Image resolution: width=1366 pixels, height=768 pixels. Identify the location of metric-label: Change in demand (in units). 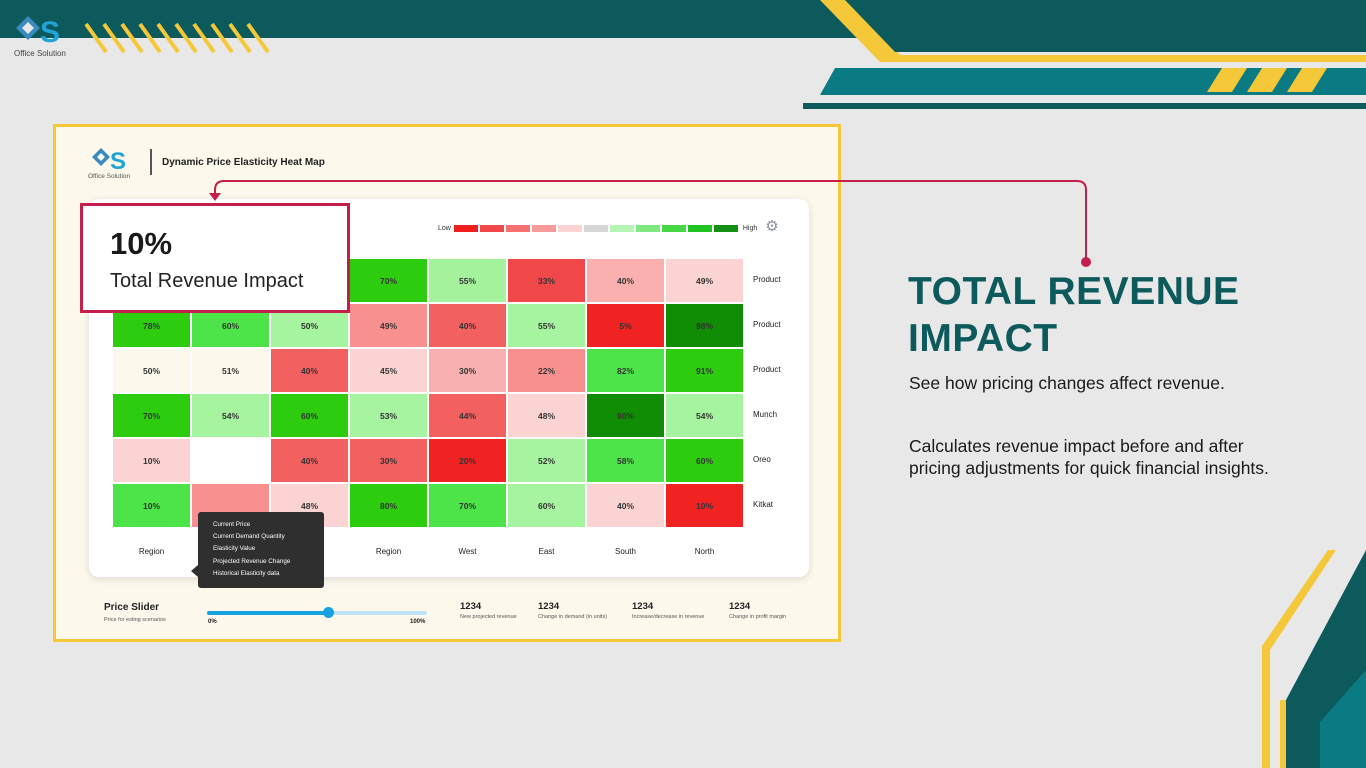
(573, 617).